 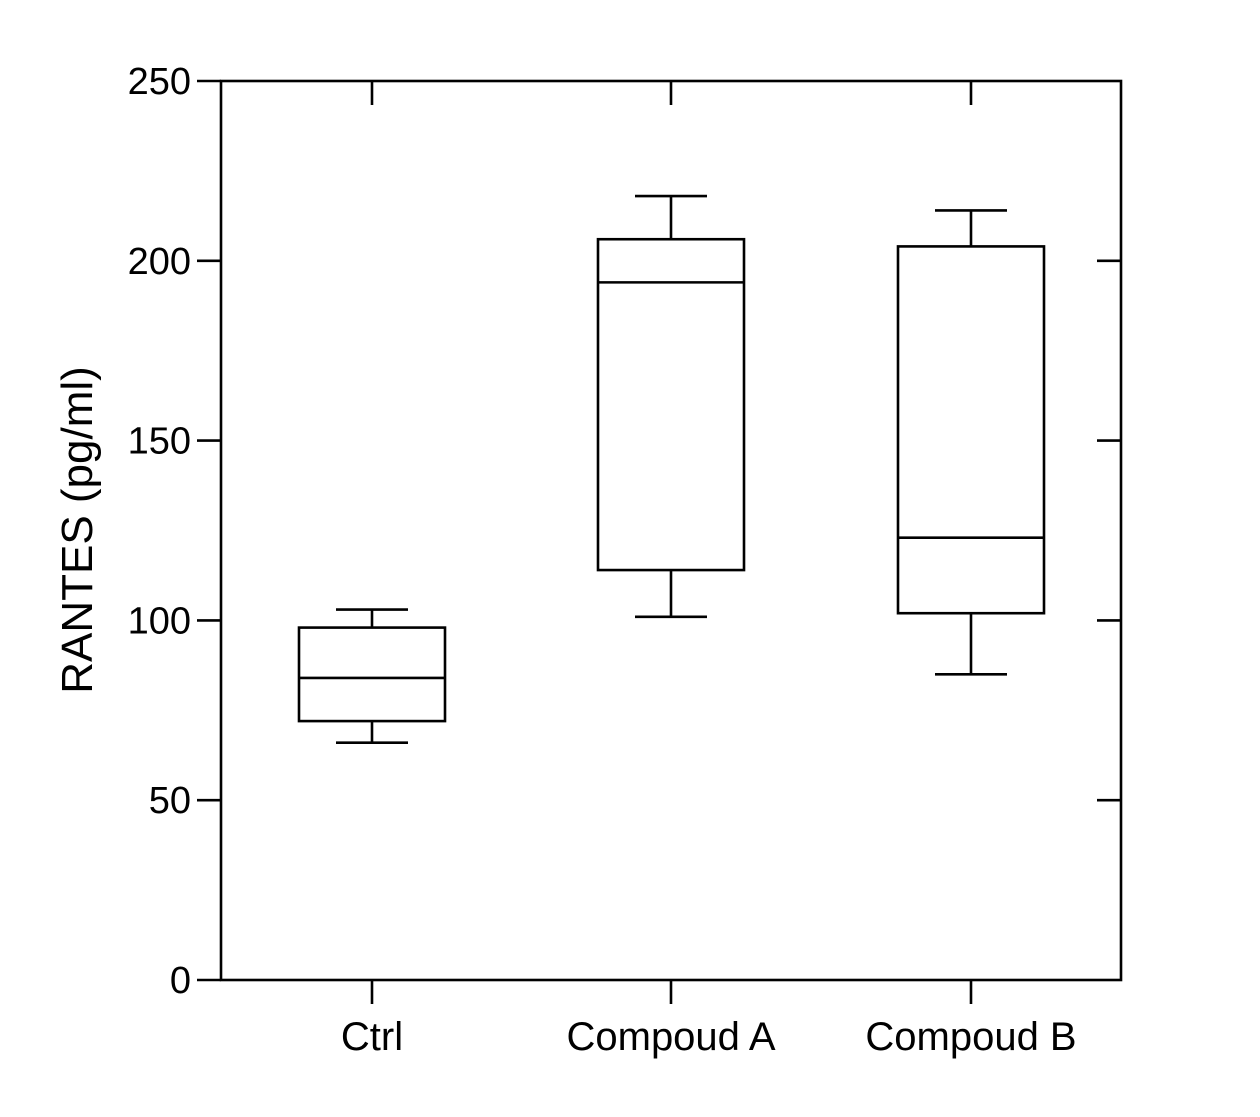 I want to click on y-tick-label: 200, so click(x=159, y=262).